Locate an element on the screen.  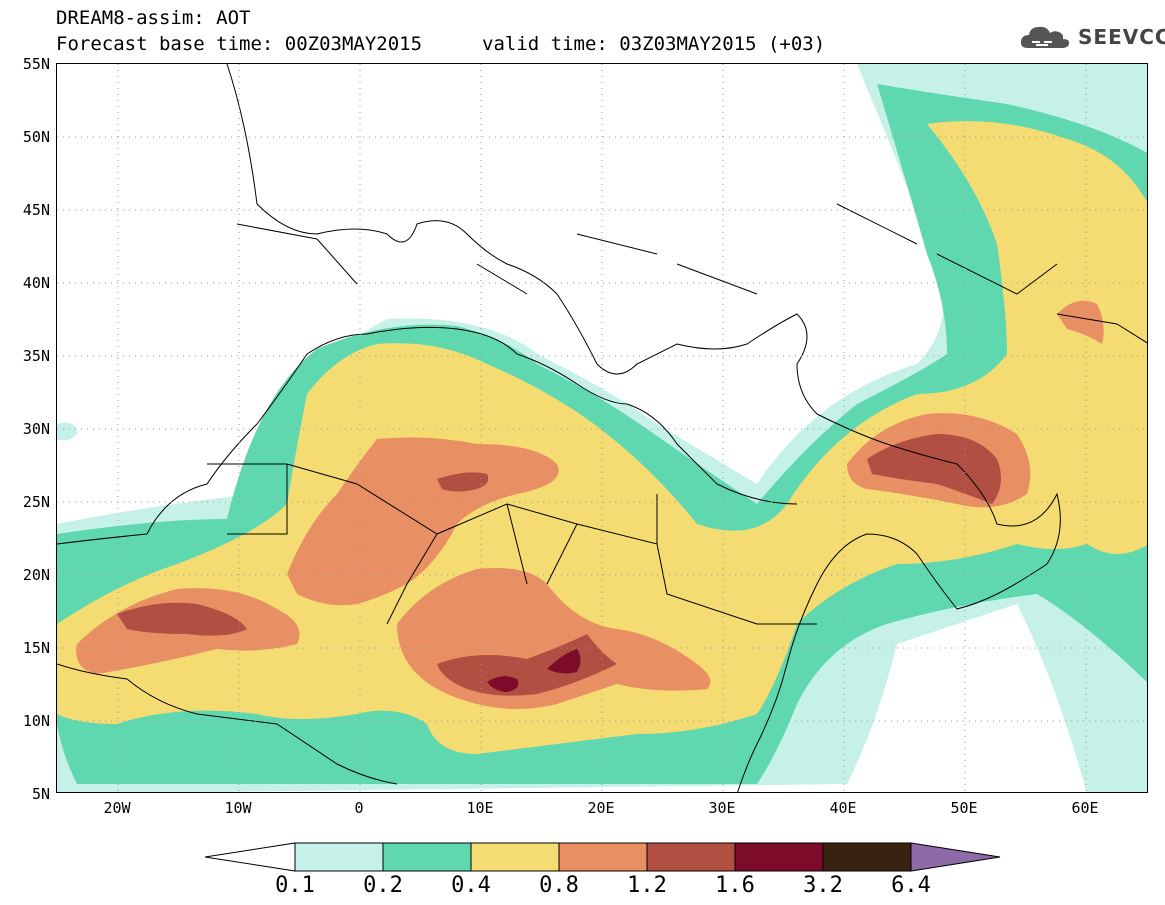
cloud-icon is located at coordinates (1045, 37).